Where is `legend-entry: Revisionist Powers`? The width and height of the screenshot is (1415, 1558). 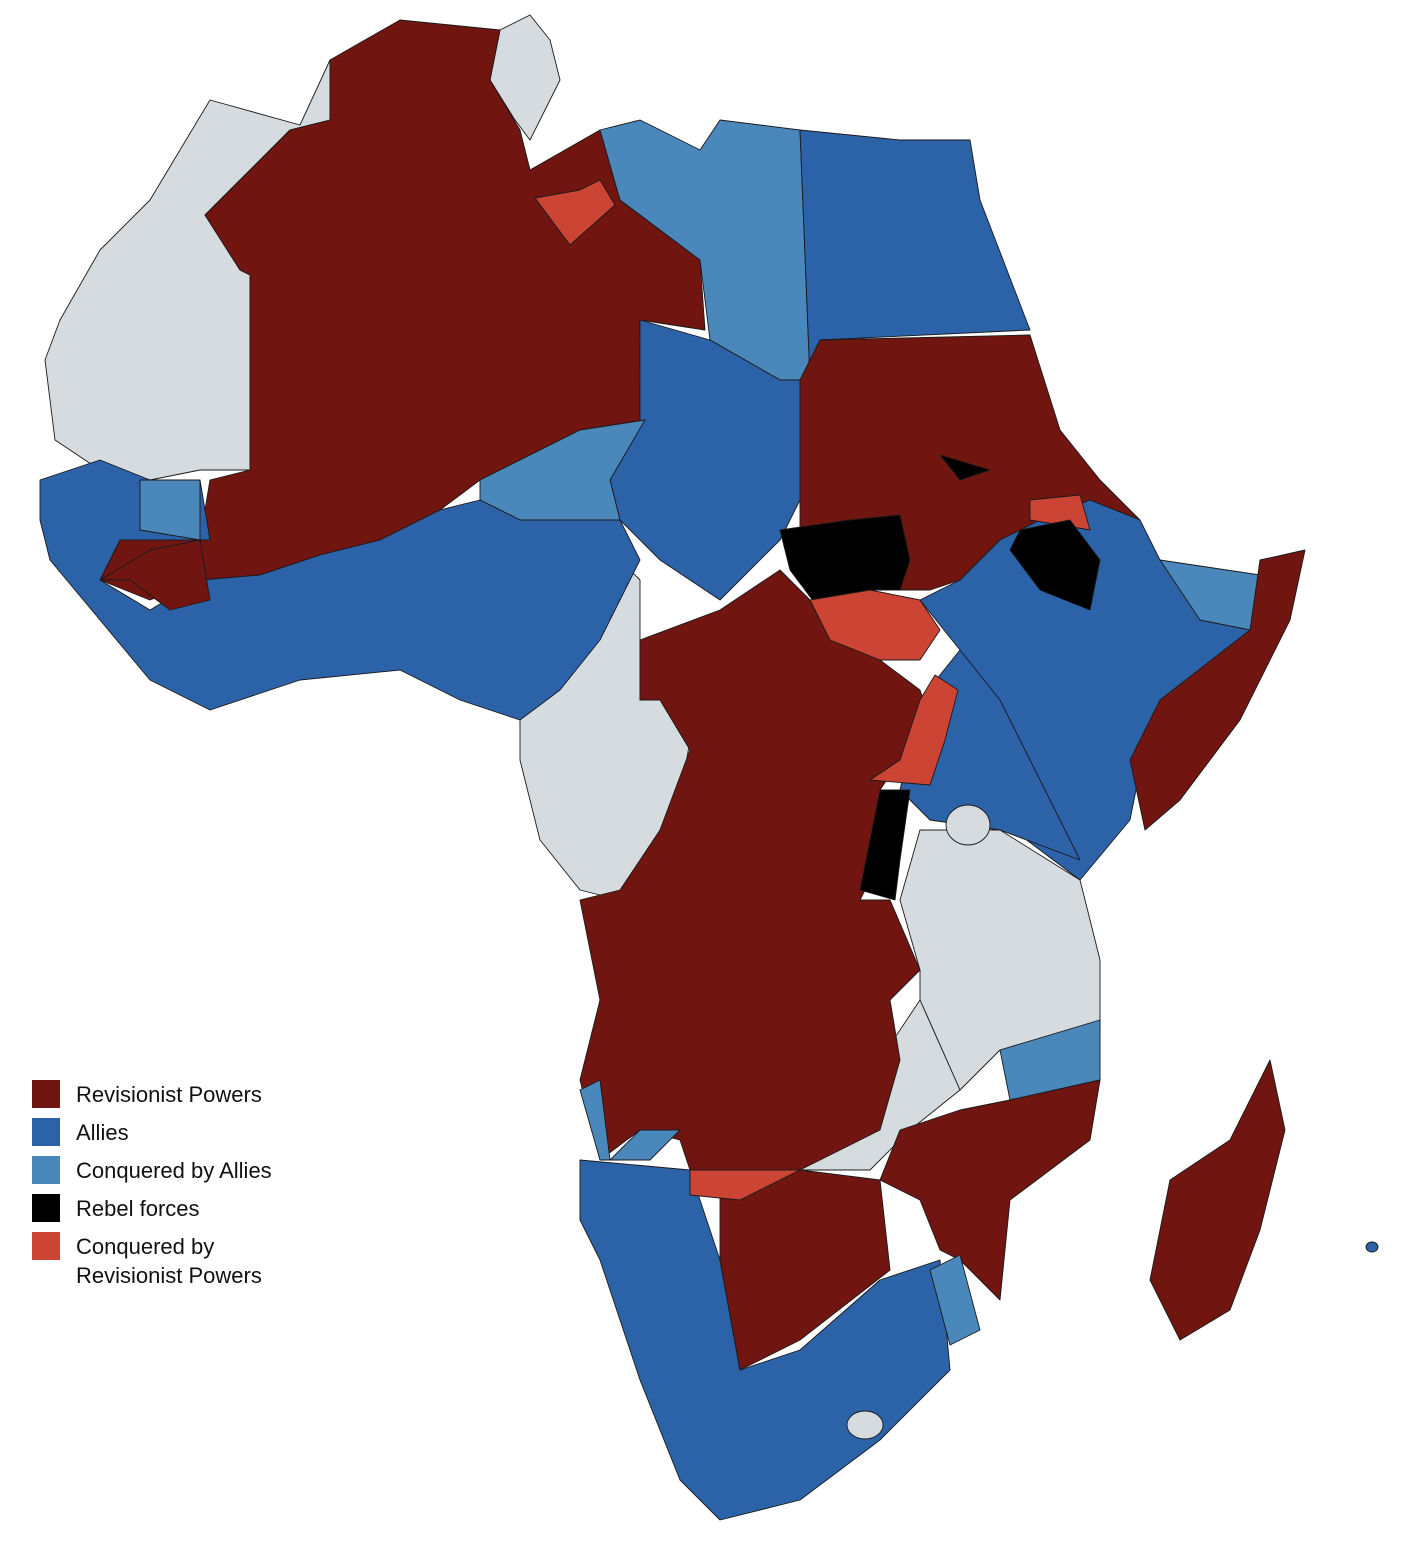 legend-entry: Revisionist Powers is located at coordinates (182, 1094).